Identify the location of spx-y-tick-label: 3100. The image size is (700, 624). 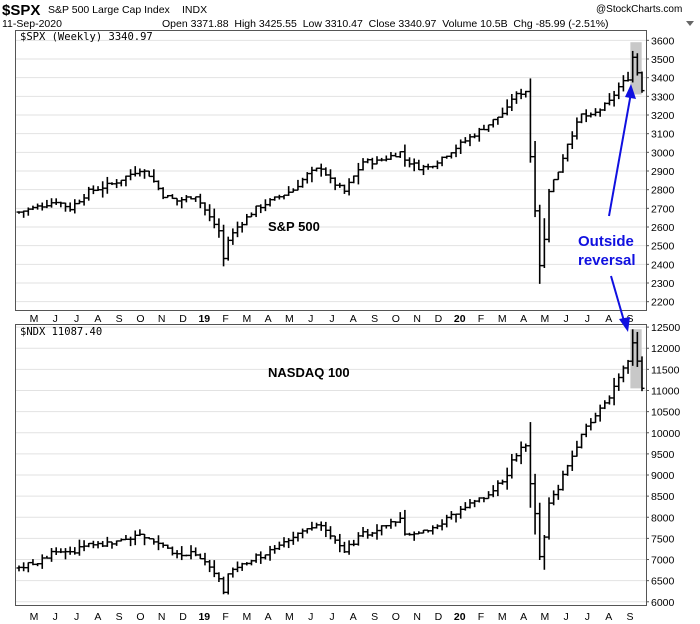
(663, 135).